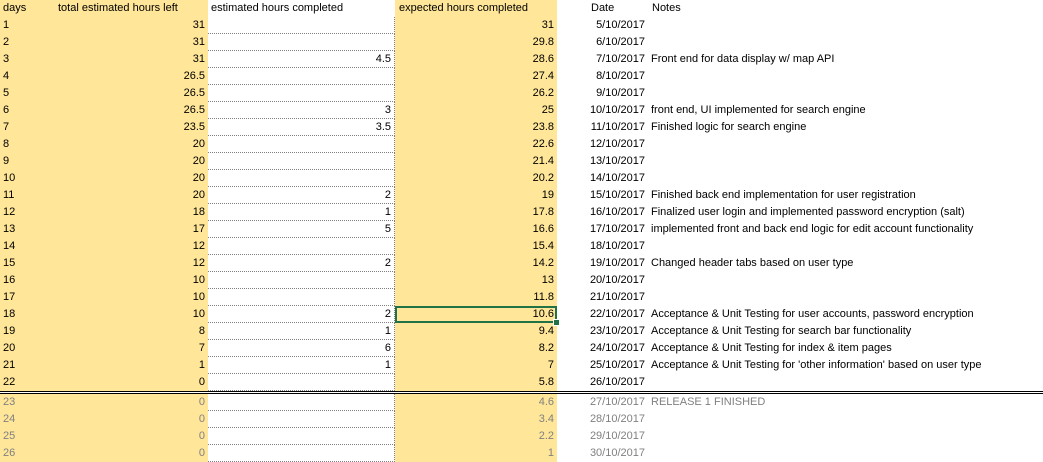 The height and width of the screenshot is (462, 1043). I want to click on cell-notes: Finished logic for search engine, so click(729, 127).